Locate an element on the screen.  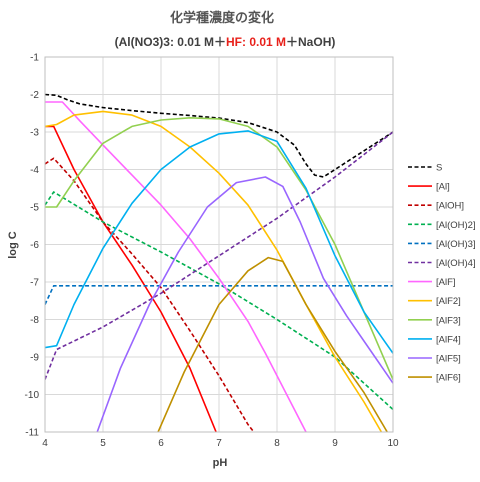
y-tick-label: -5 is located at coordinates (34, 208).